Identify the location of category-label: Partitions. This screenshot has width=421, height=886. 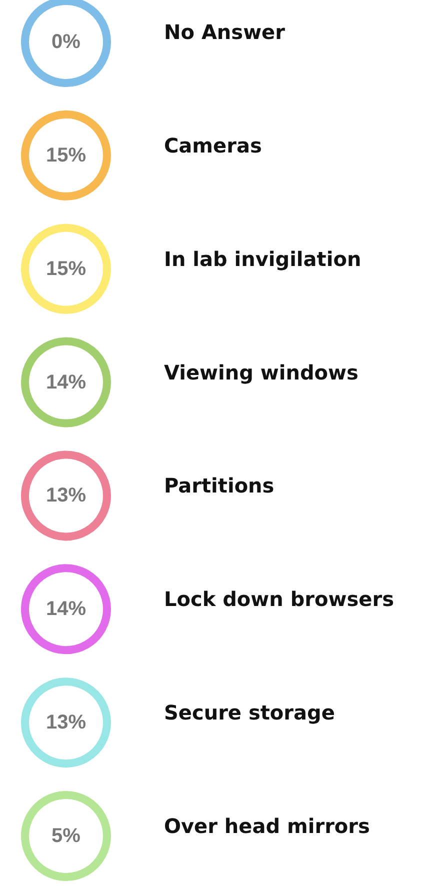
(219, 486).